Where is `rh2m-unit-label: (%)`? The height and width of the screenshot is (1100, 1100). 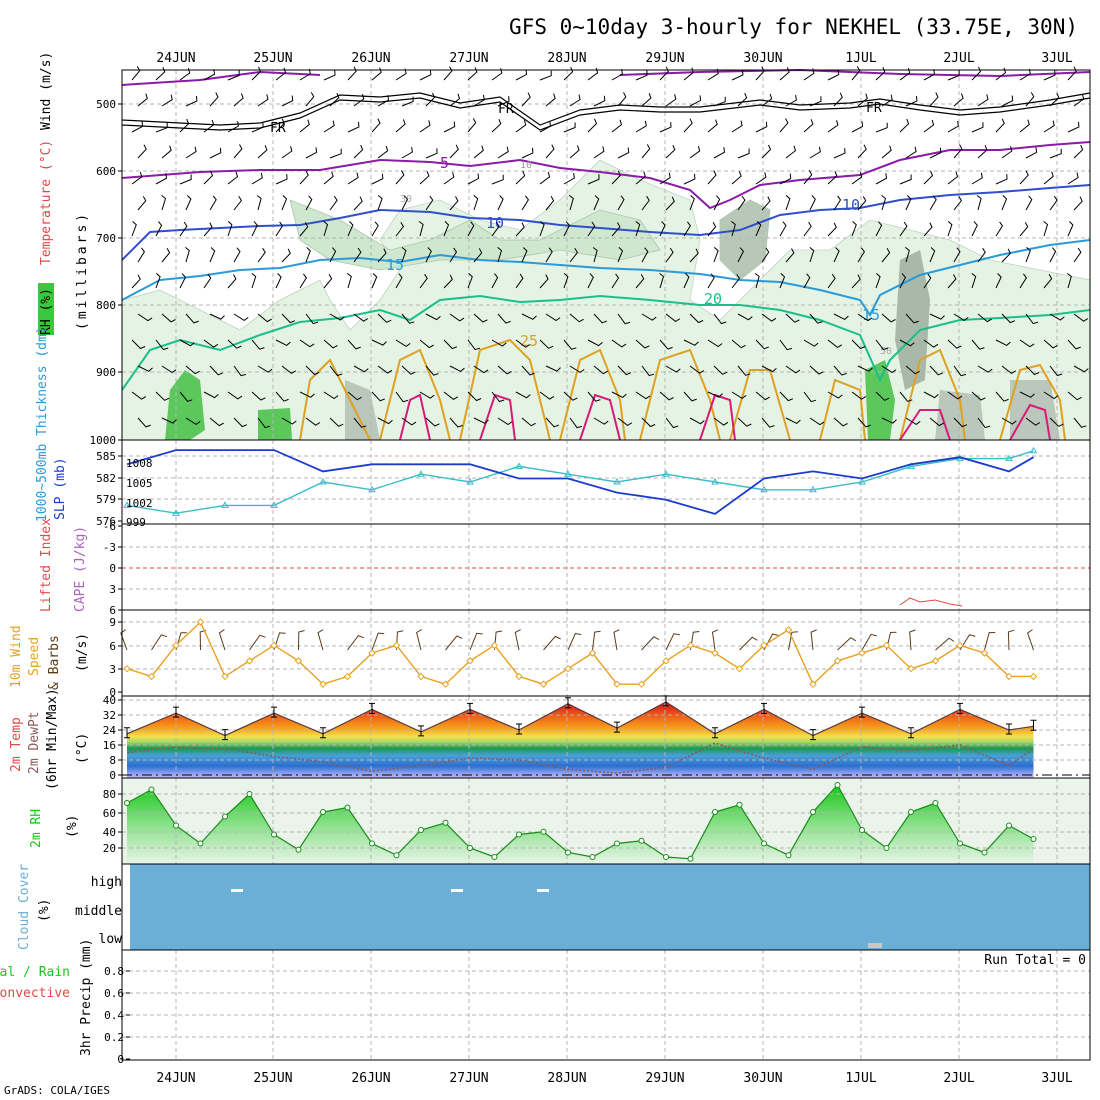
rh2m-unit-label: (%) is located at coordinates (72, 826).